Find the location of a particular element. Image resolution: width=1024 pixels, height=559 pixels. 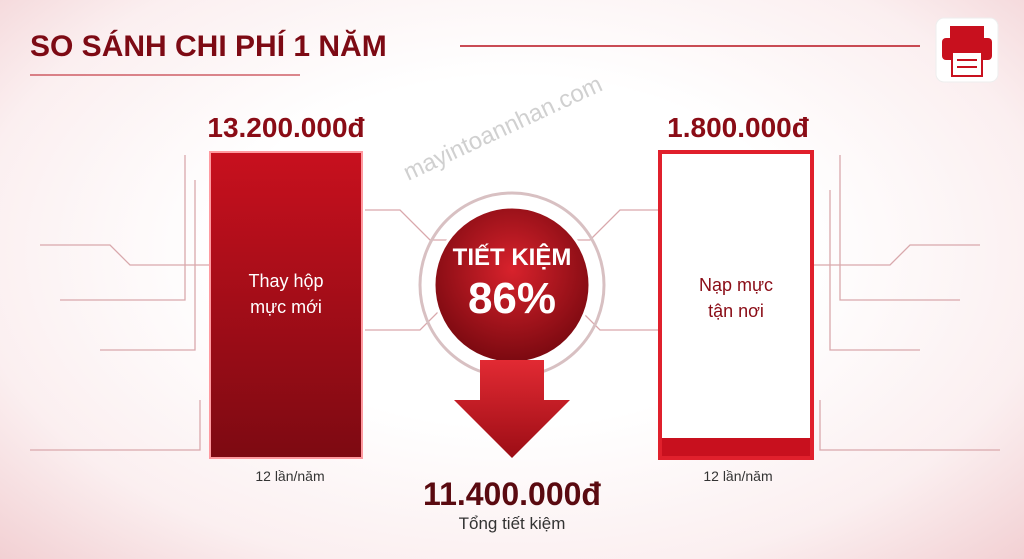

left-label: Thay hộp mực mới is located at coordinates (285, 294).